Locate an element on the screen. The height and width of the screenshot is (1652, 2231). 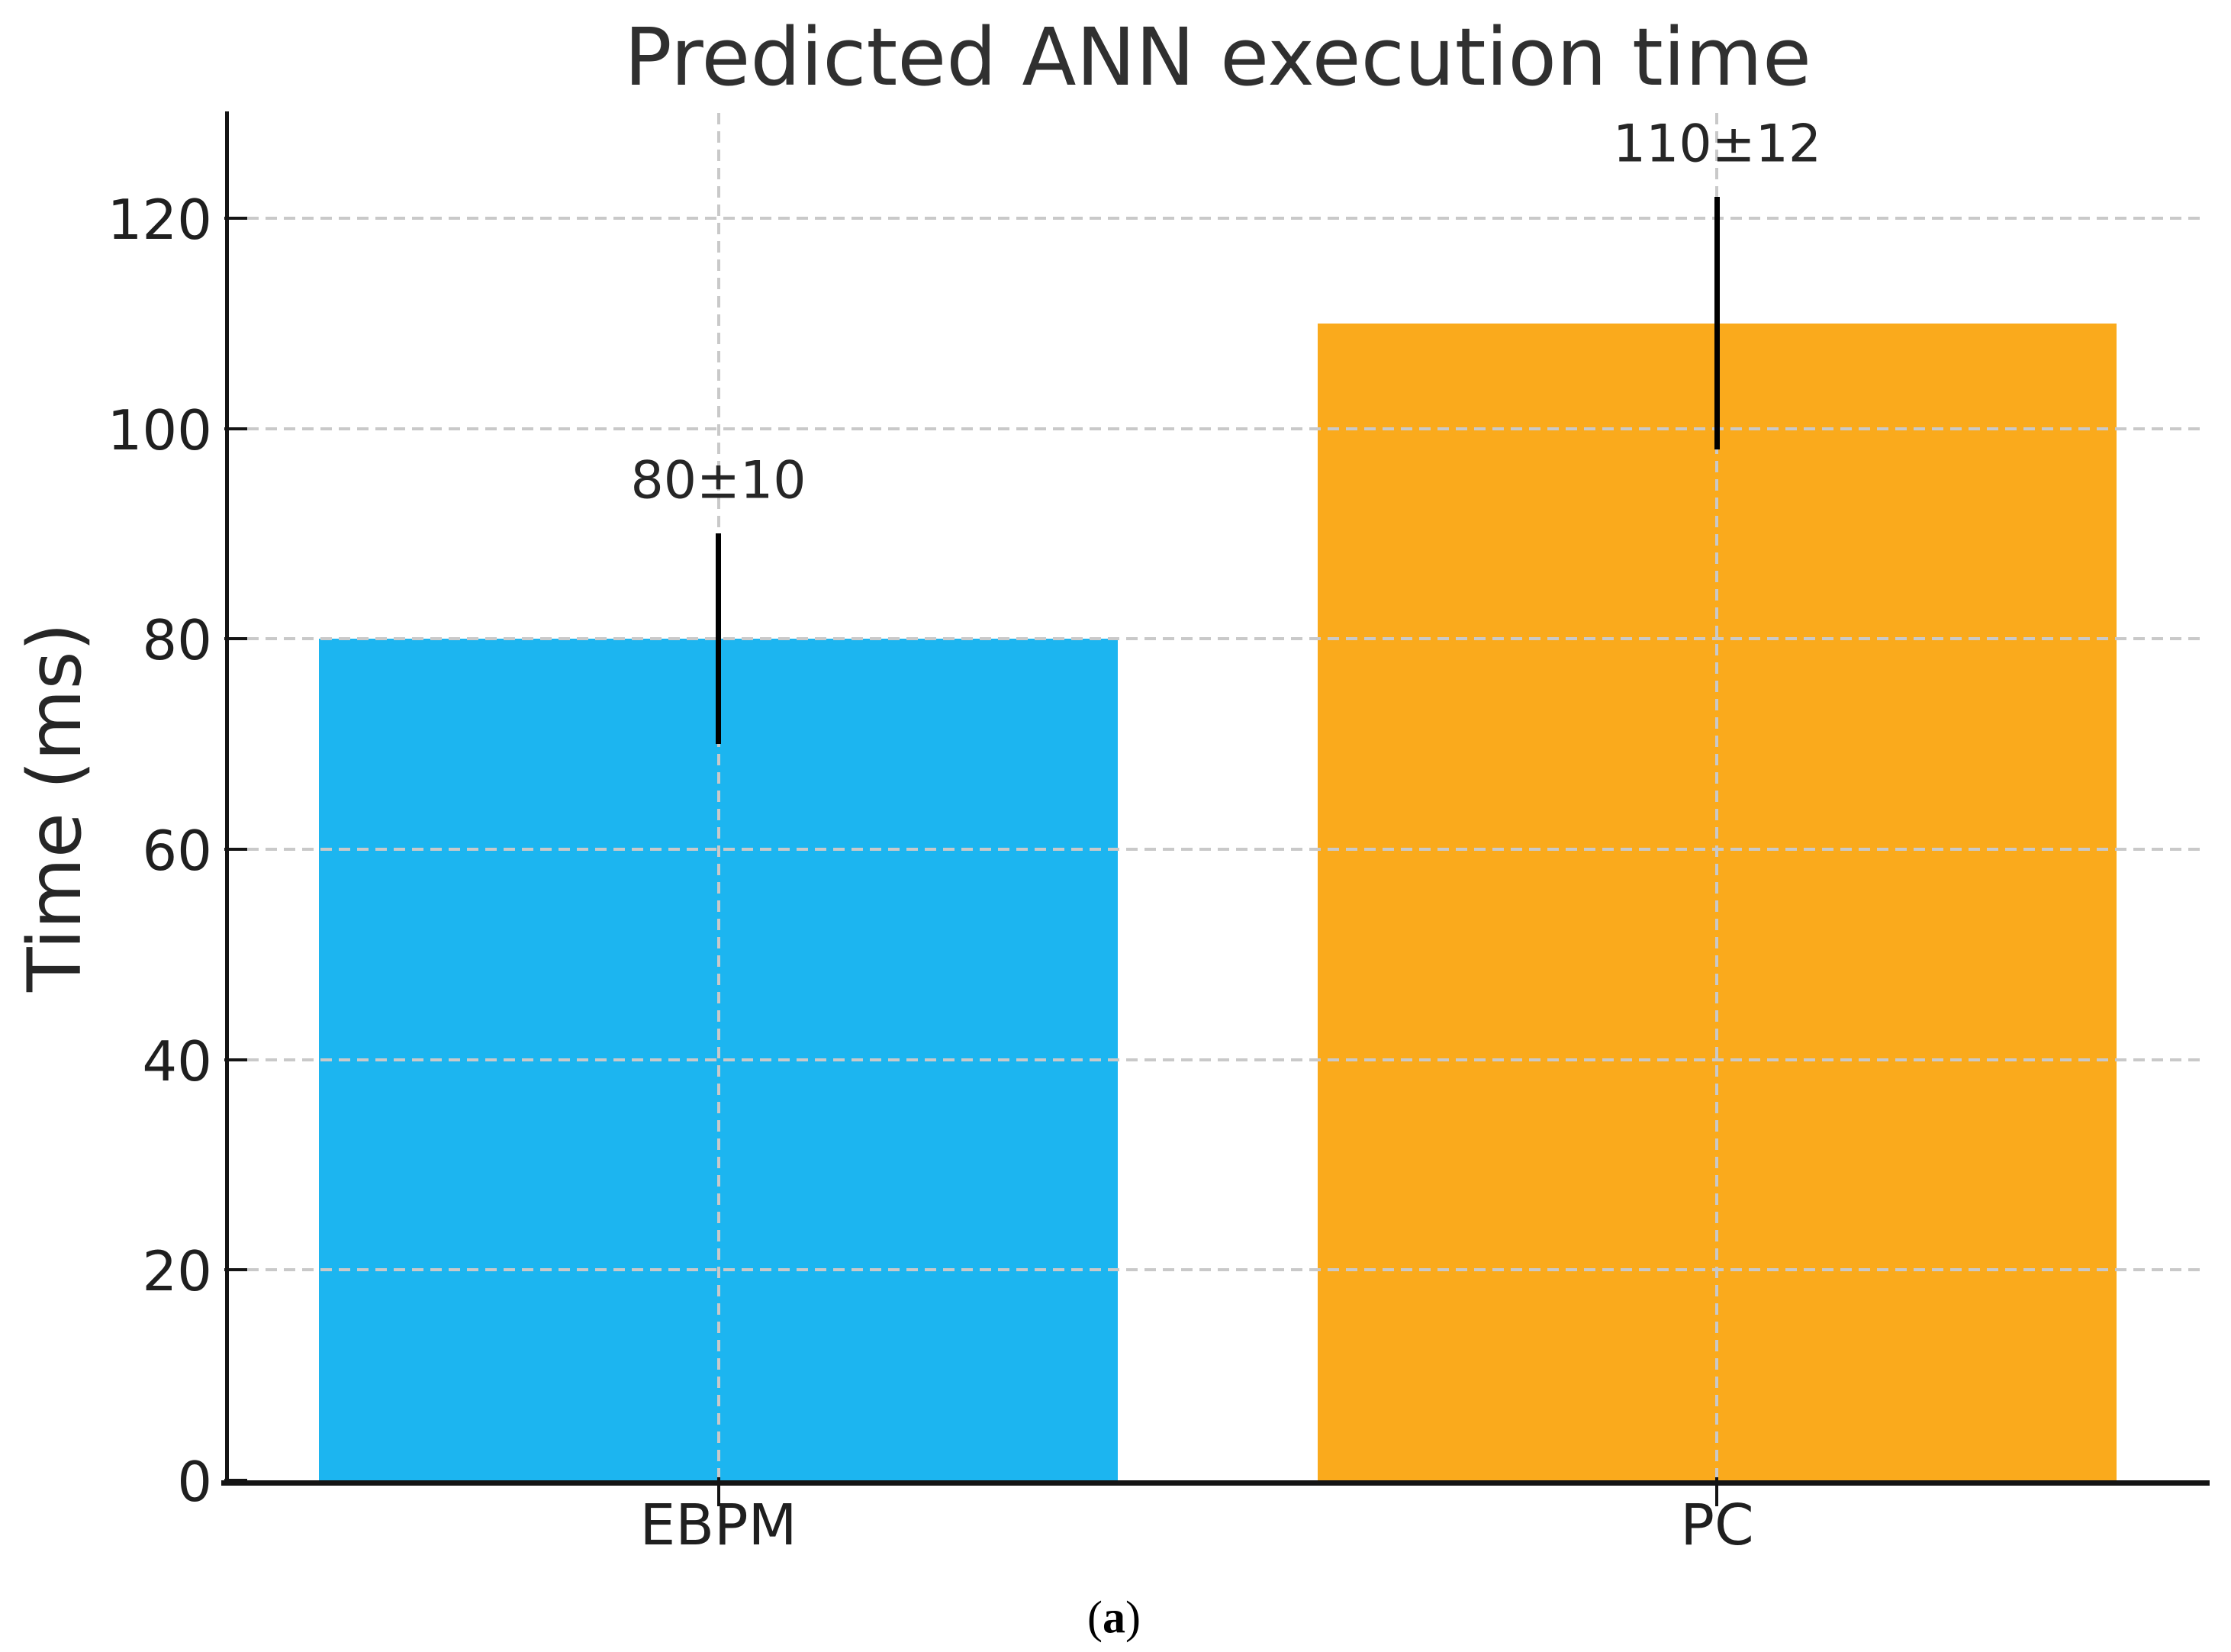
caption-close-paren: ) is located at coordinates (1133, 1617).